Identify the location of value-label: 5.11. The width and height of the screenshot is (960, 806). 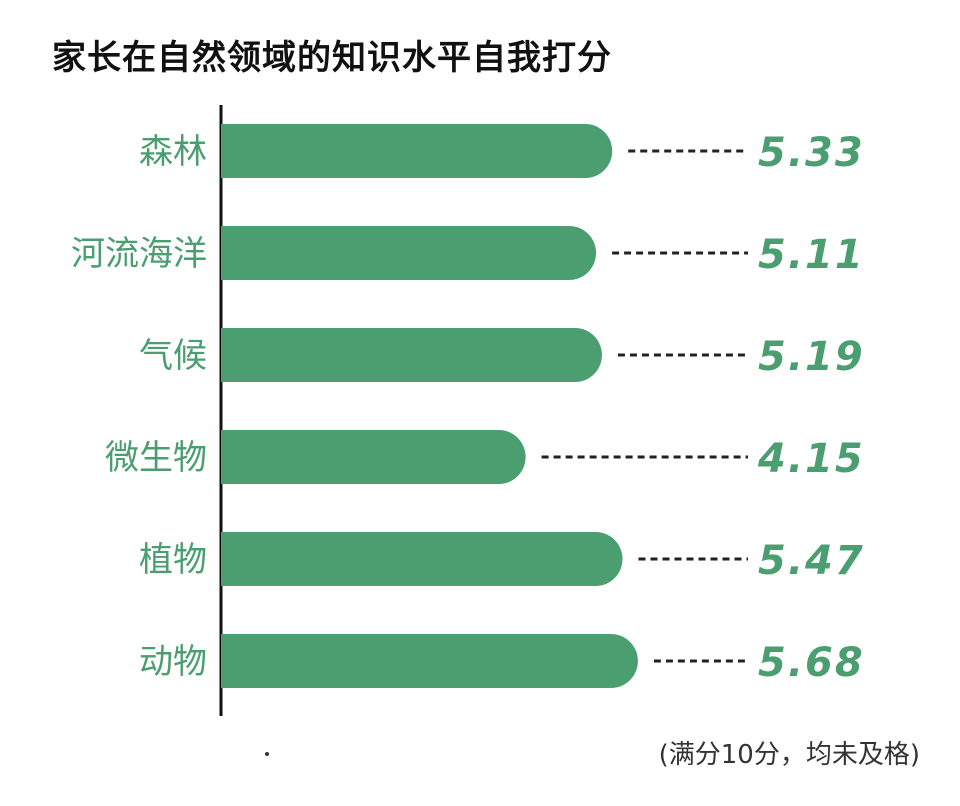
(811, 255).